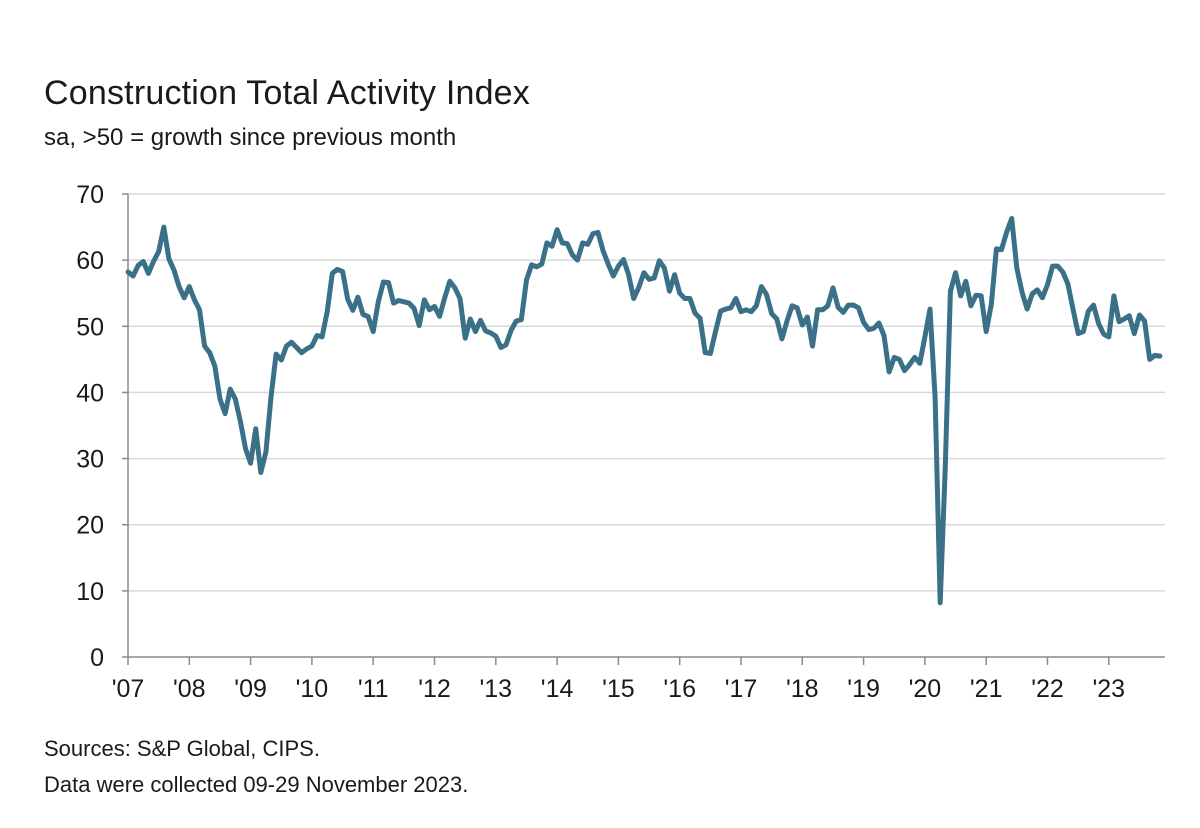 The image size is (1200, 828). I want to click on x-tick-label: '20, so click(925, 689).